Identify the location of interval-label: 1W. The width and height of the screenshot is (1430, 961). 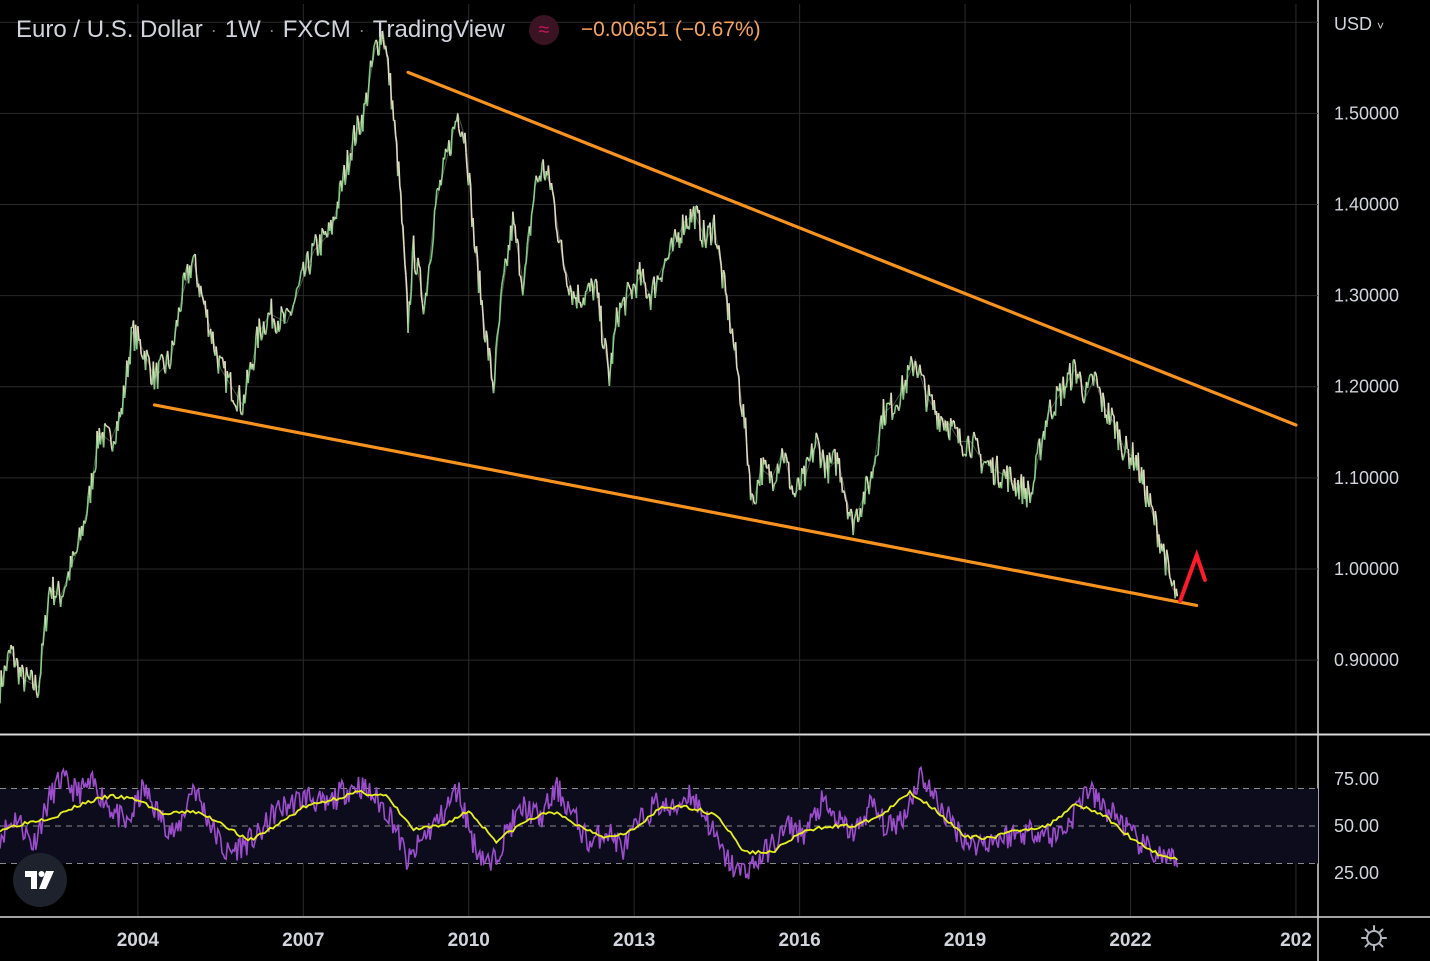
(242, 29).